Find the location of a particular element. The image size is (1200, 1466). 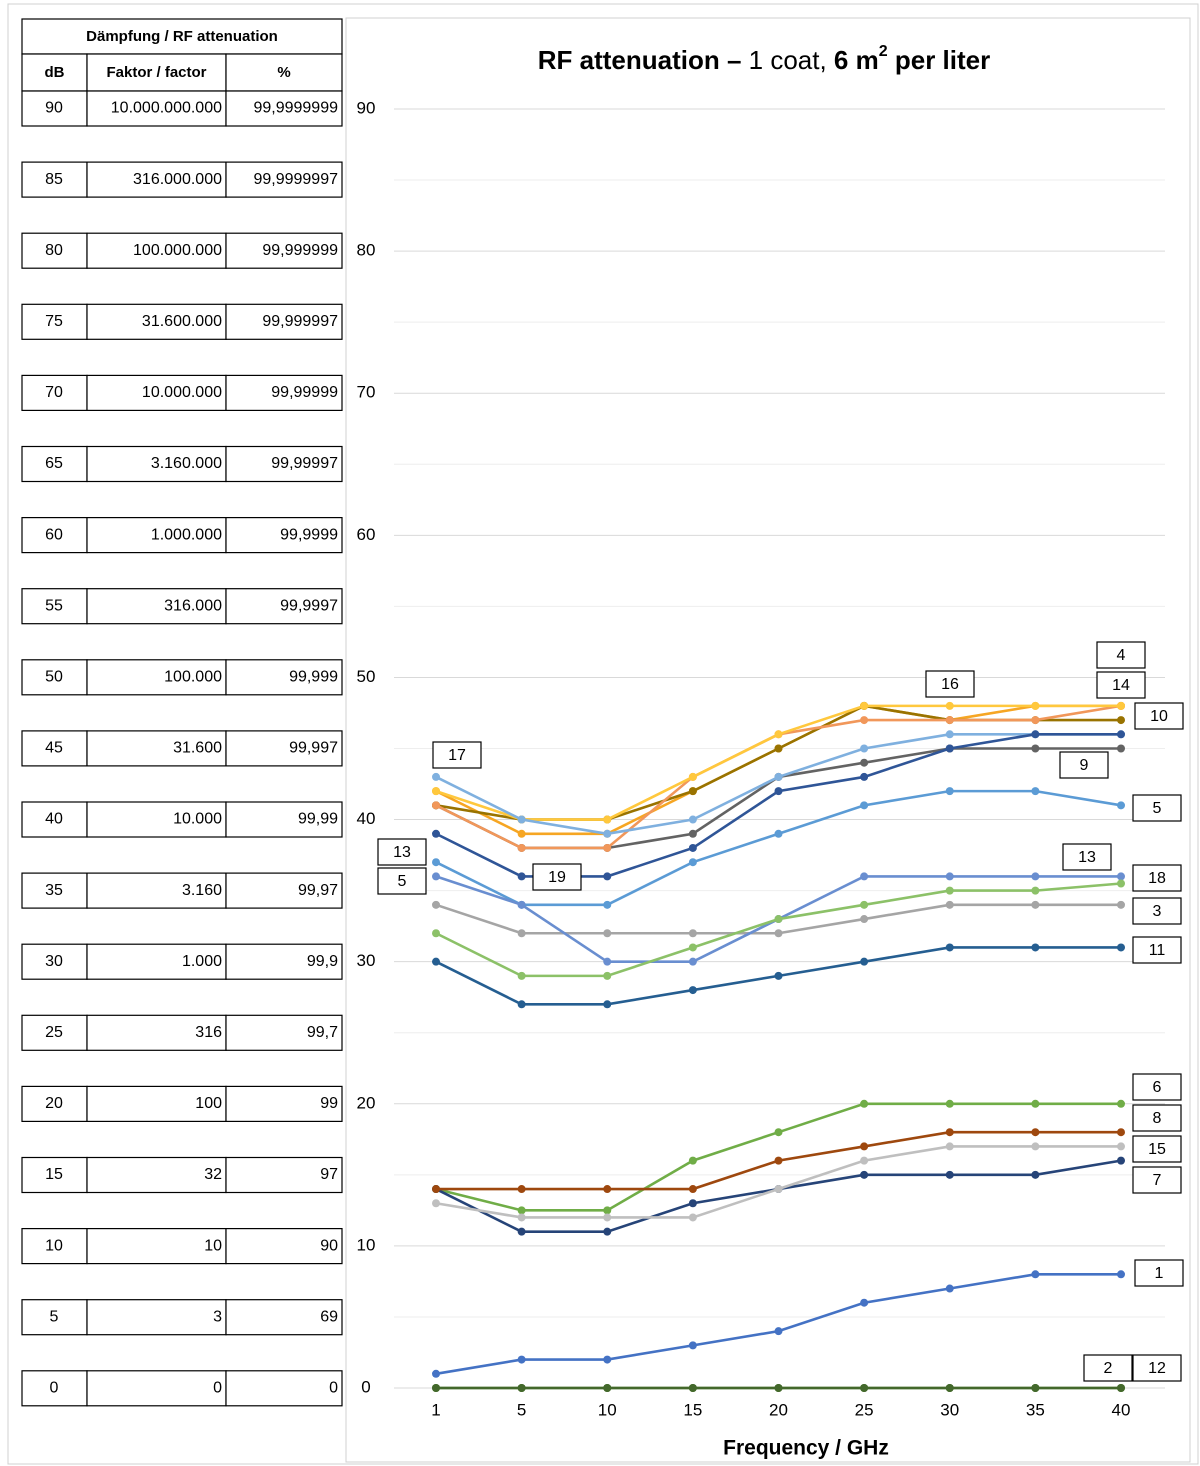

table-cell-text: 99,9999 is located at coordinates (309, 534).